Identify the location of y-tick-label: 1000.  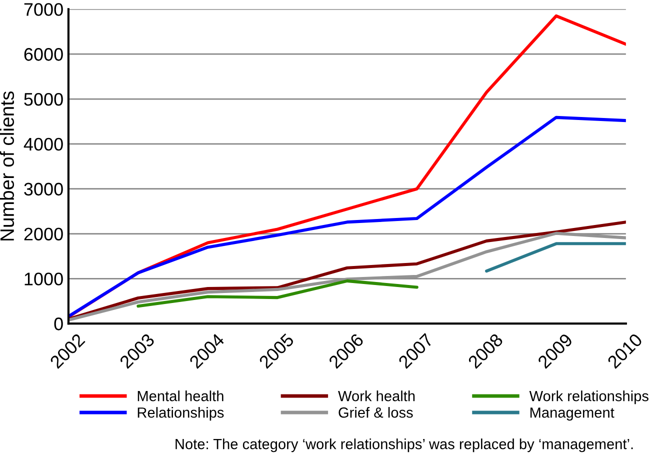
(43, 279).